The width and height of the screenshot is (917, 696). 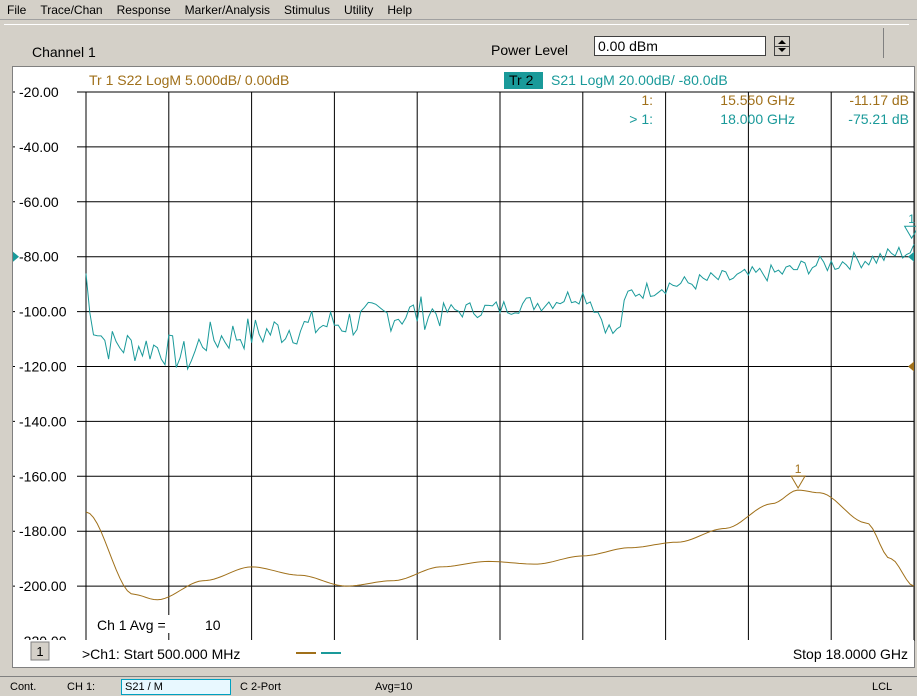 What do you see at coordinates (878, 119) in the screenshot?
I see `marker2-value: -75.21 dB` at bounding box center [878, 119].